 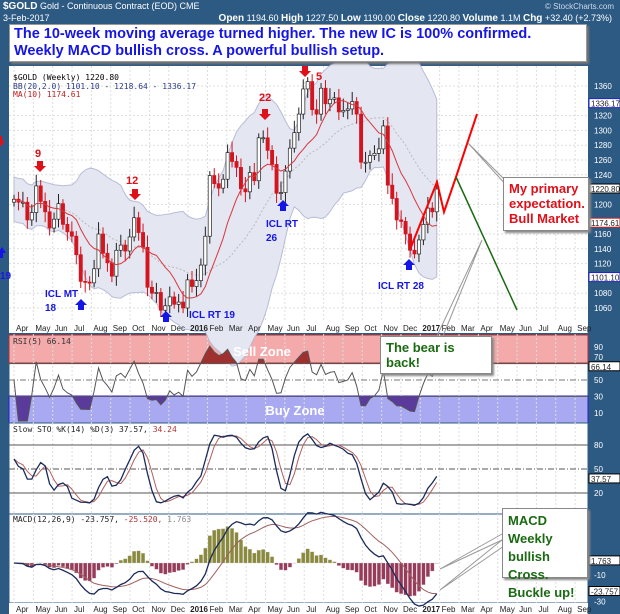 I want to click on cycle-count-9: 9, so click(x=38, y=154).